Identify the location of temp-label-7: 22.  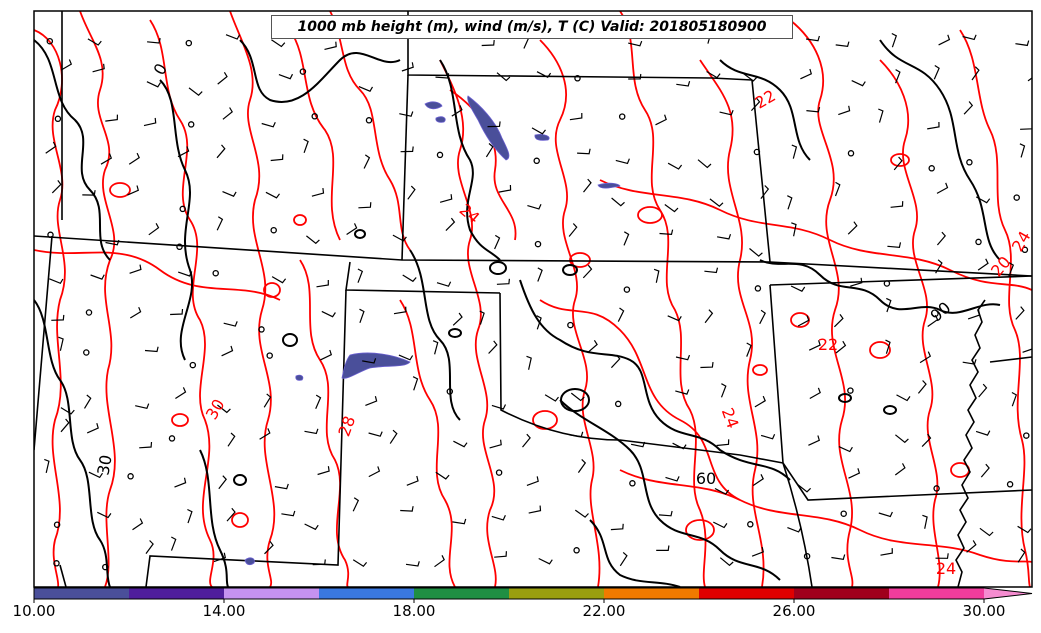
(828, 344).